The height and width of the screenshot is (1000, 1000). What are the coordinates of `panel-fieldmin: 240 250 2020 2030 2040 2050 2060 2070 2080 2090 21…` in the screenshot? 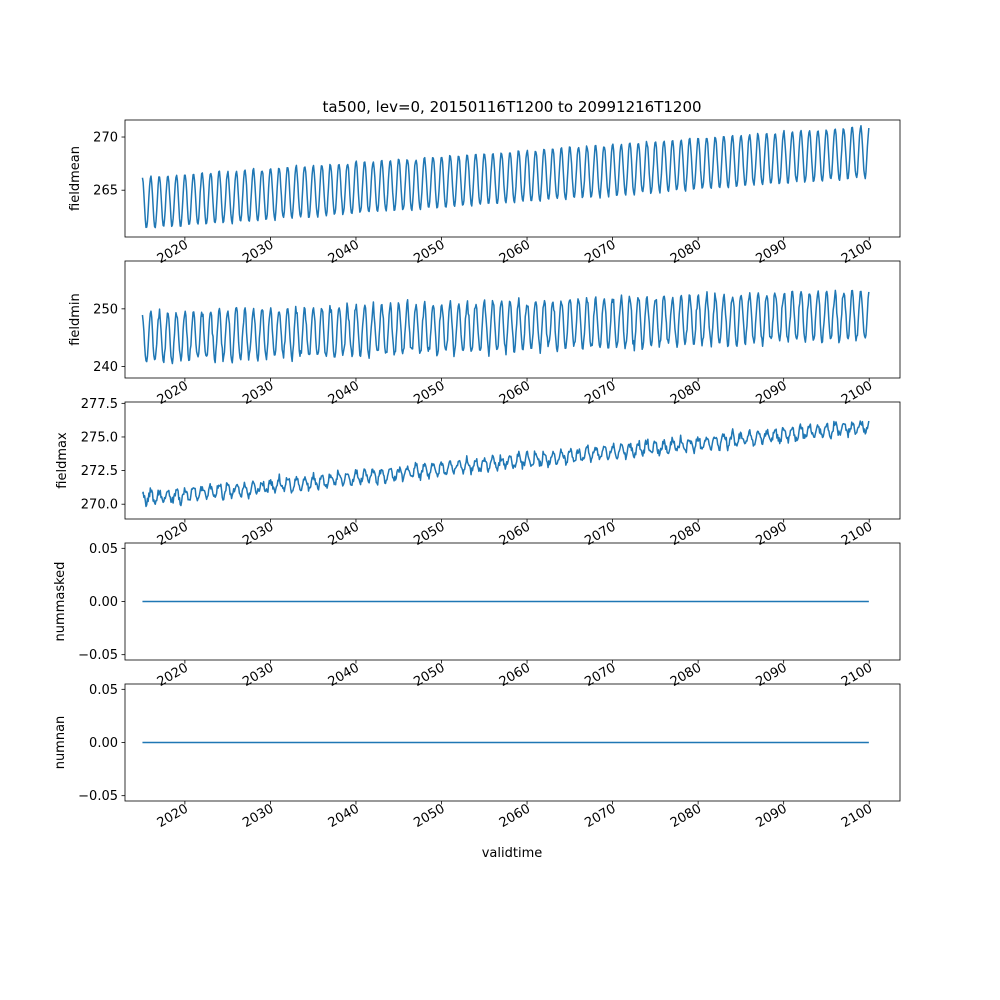 It's located at (484, 334).